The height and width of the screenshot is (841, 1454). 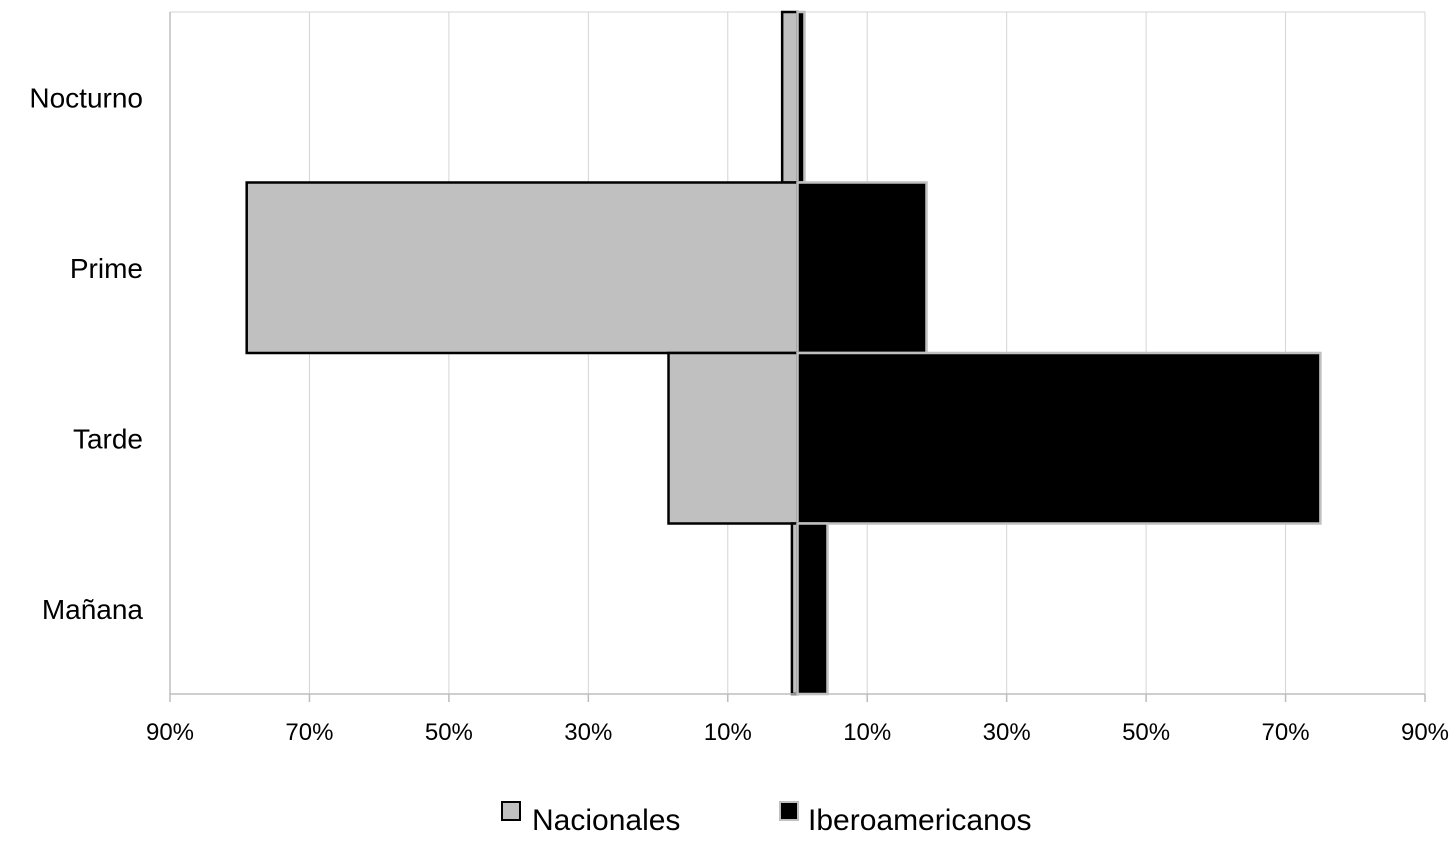 I want to click on legend-label-iberoamericanos: Iberoamericanos, so click(x=919, y=820).